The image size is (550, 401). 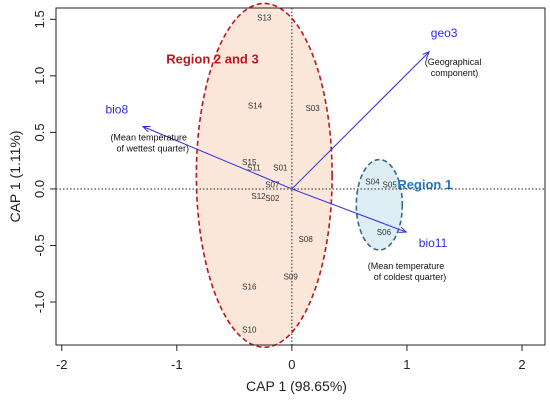 What do you see at coordinates (444, 33) in the screenshot?
I see `vector-label-geo3: geo3` at bounding box center [444, 33].